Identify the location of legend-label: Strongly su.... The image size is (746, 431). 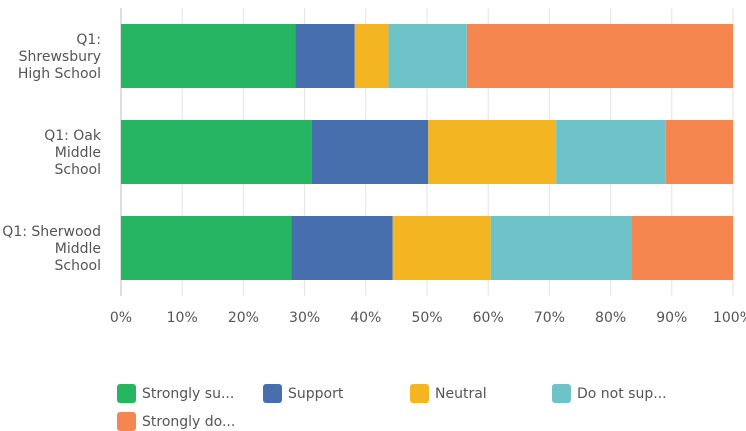
(188, 393).